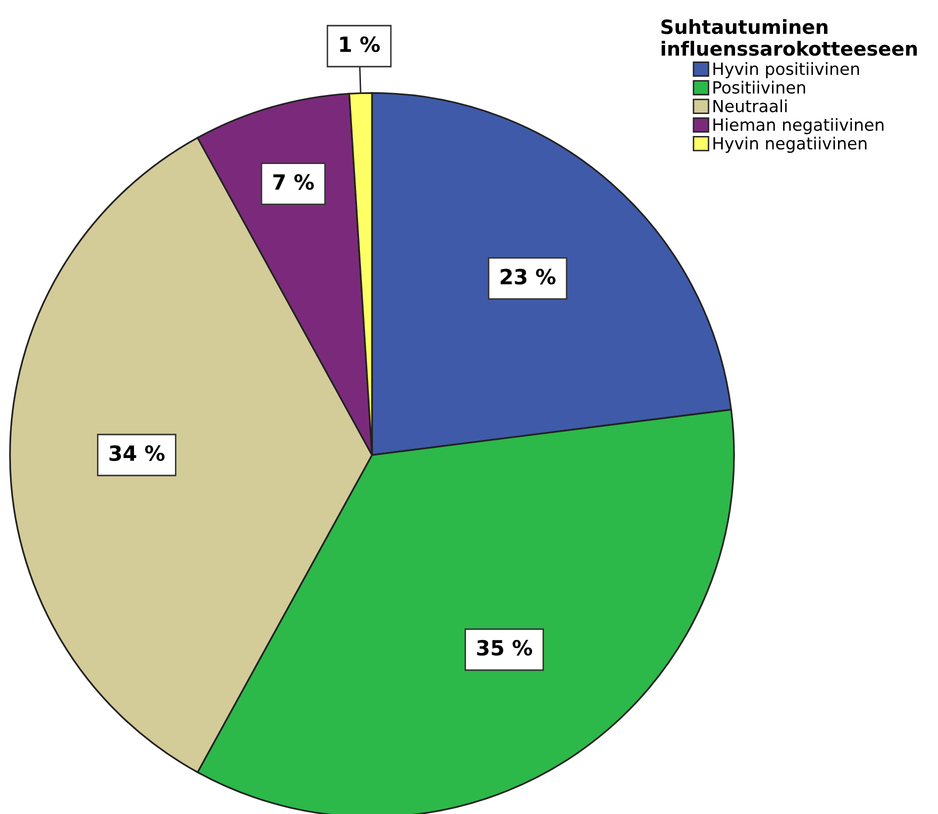  I want to click on legend-label: Hyvin positiivinen, so click(786, 70).